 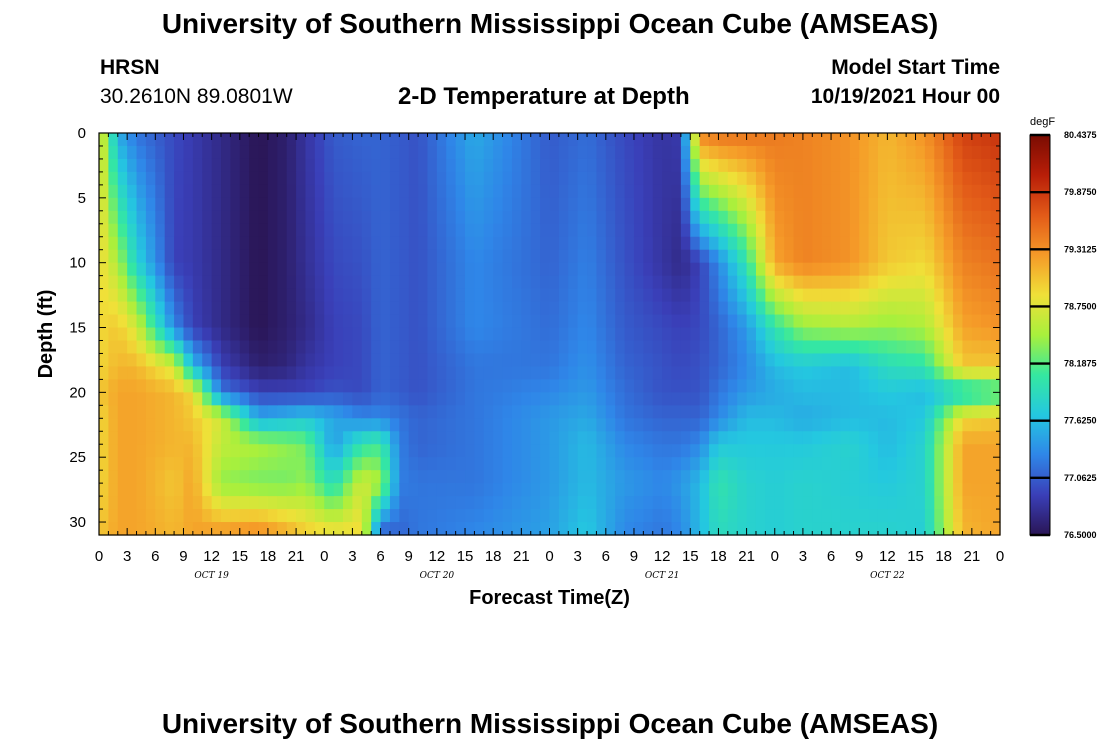 I want to click on x-axis-title: Forecast Time(Z), so click(x=549, y=598).